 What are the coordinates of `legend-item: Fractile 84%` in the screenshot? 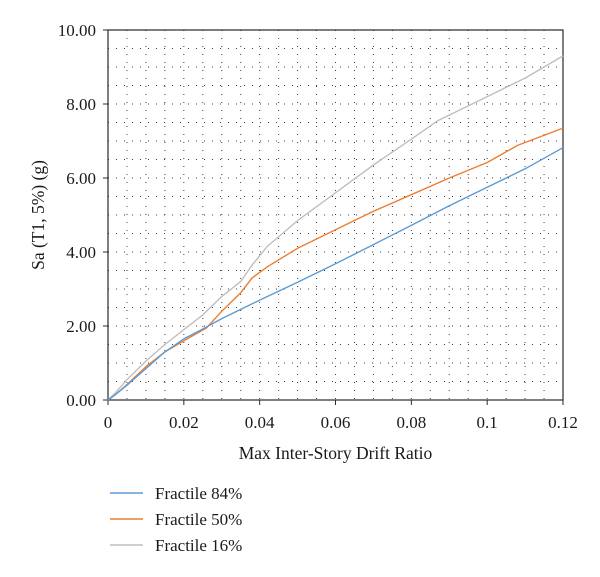 It's located at (176, 493).